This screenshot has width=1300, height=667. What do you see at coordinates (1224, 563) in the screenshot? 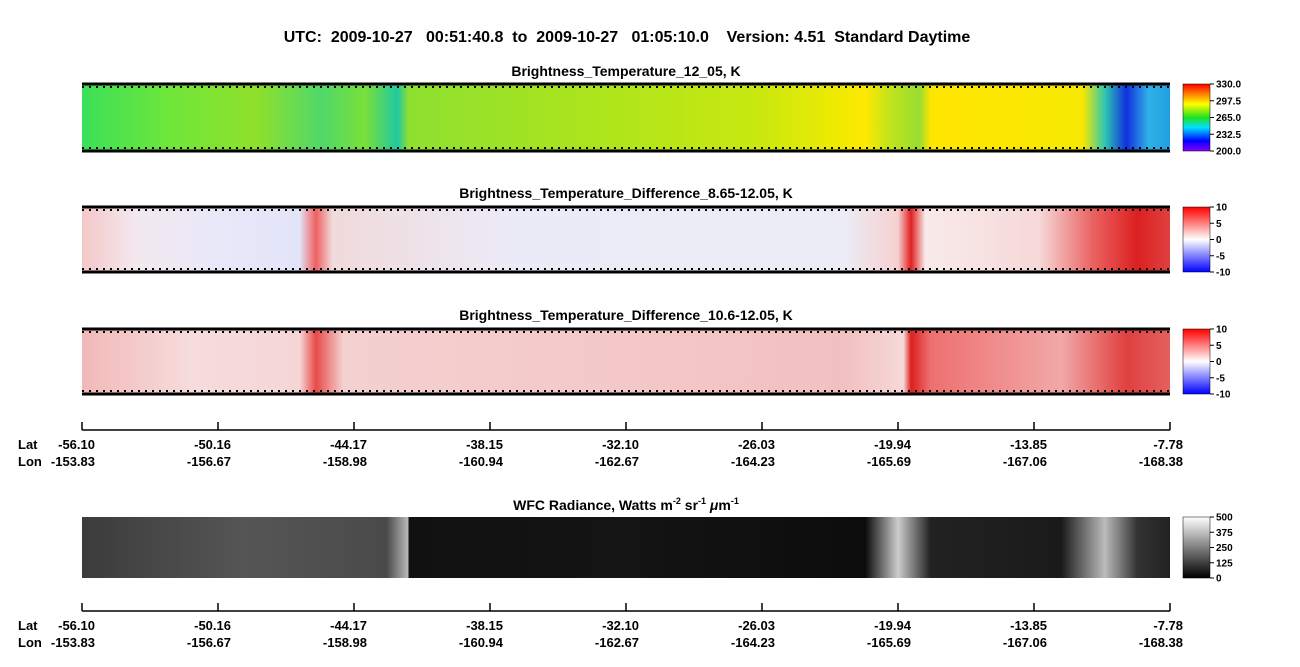
I see `colorbar-label: 125` at bounding box center [1224, 563].